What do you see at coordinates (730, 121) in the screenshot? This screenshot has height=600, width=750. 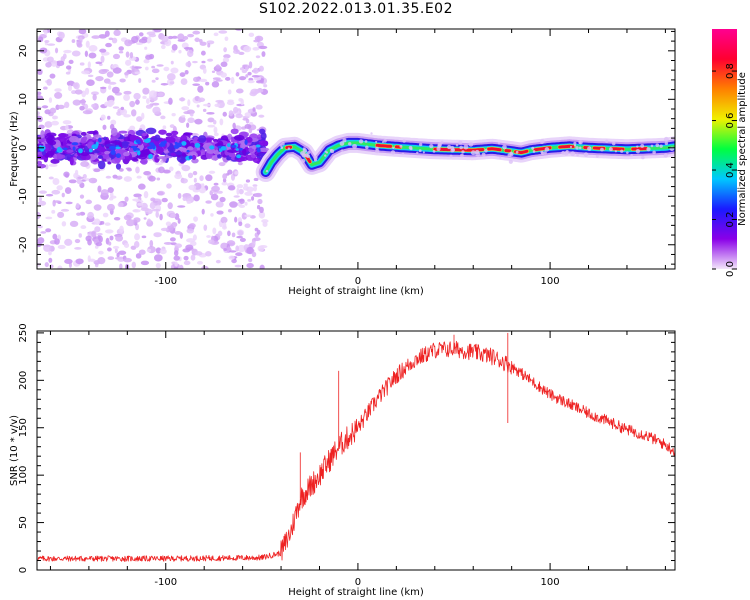 I see `colorbar-tick-label: 0.6` at bounding box center [730, 121].